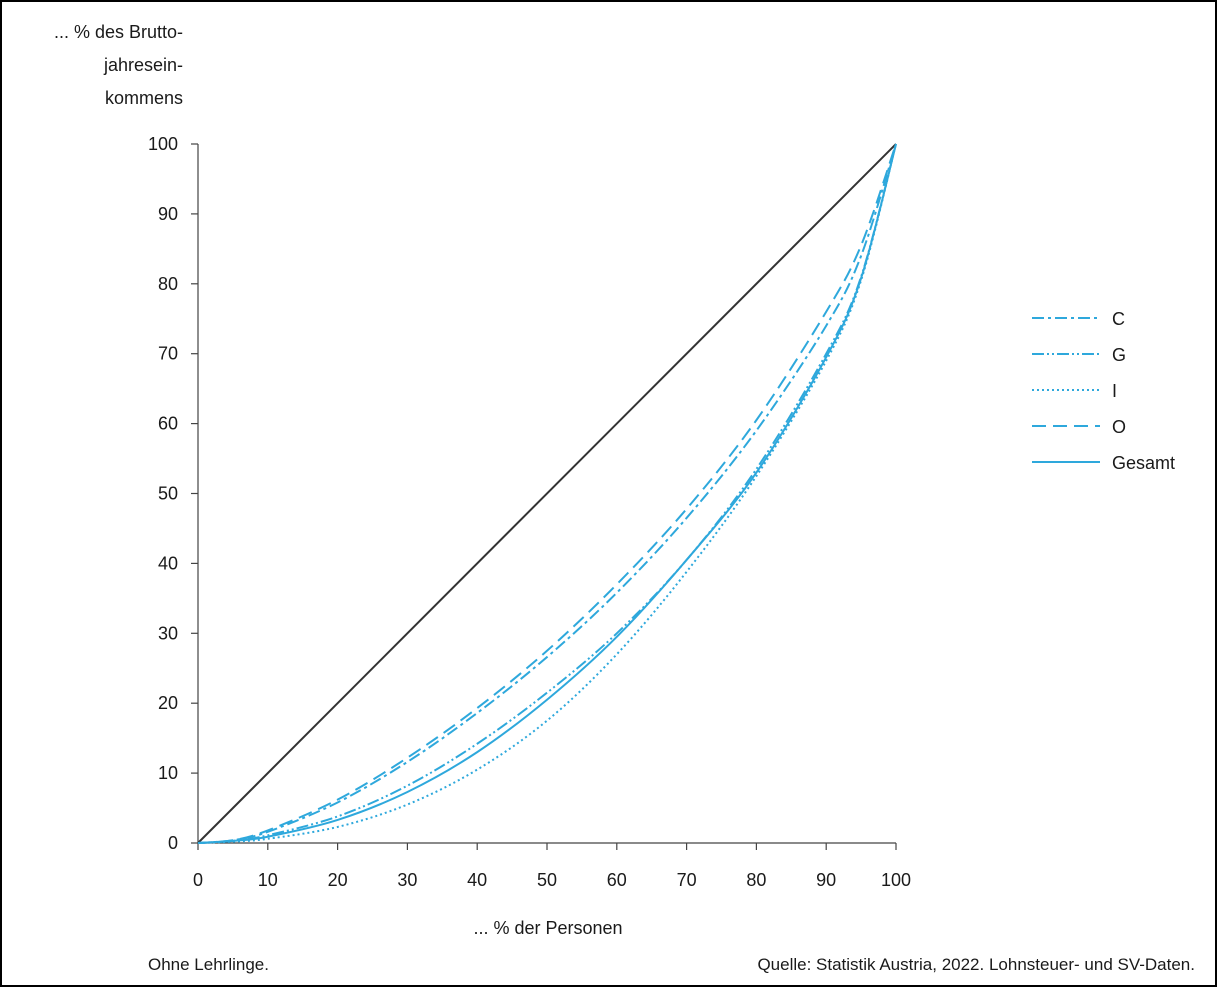  I want to click on y-tick-label: 30, so click(168, 633).